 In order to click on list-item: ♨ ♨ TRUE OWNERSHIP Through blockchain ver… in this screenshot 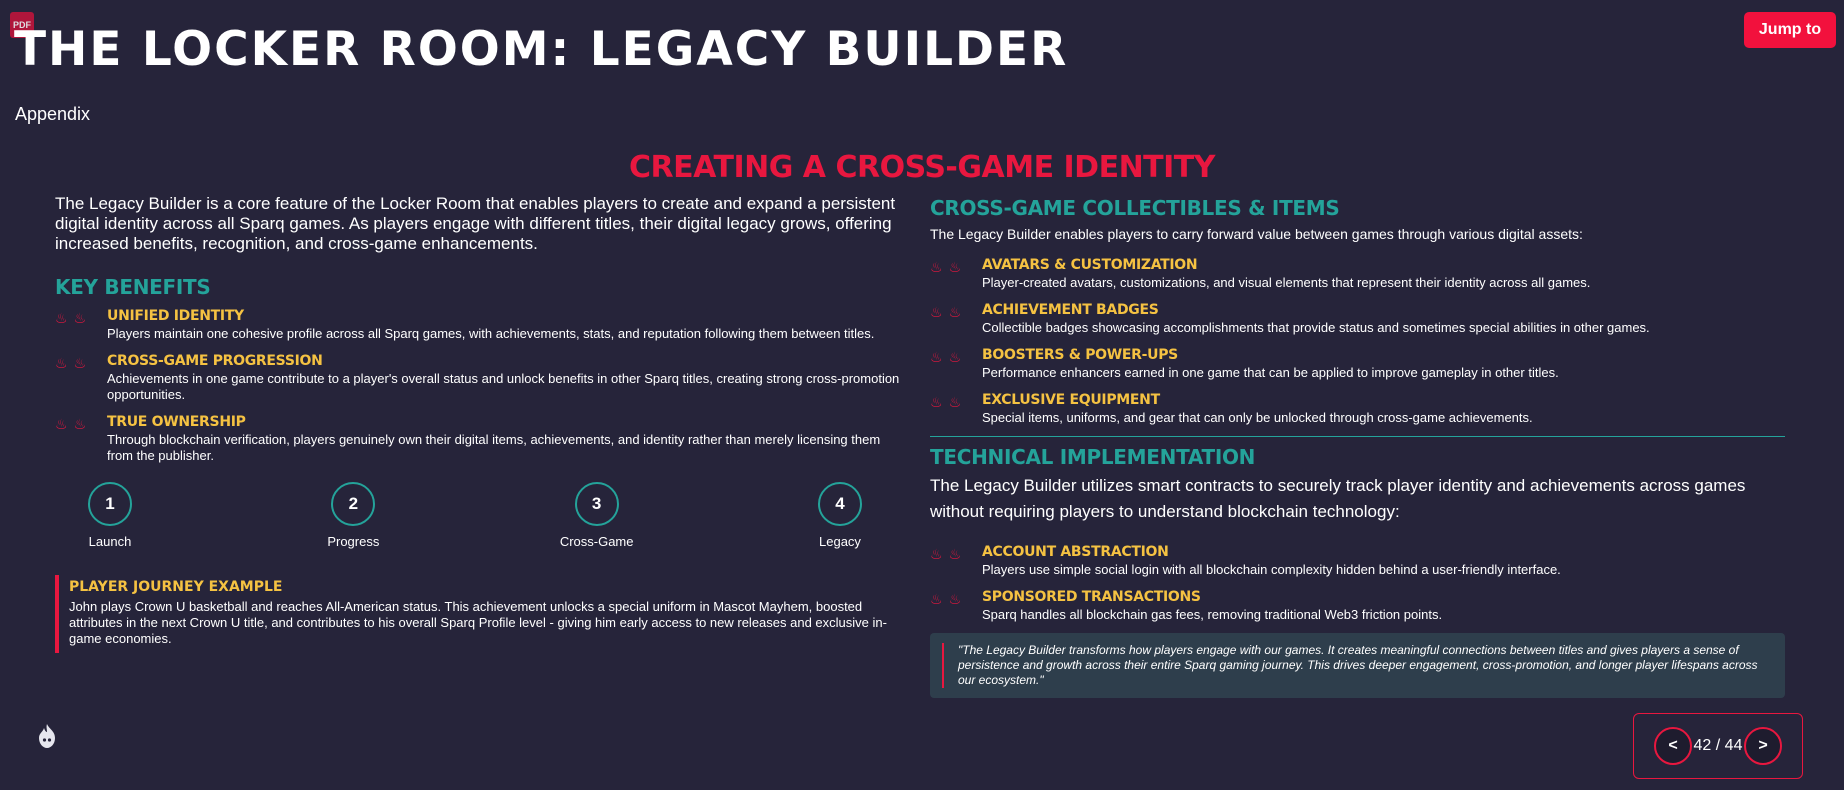, I will do `click(480, 438)`.